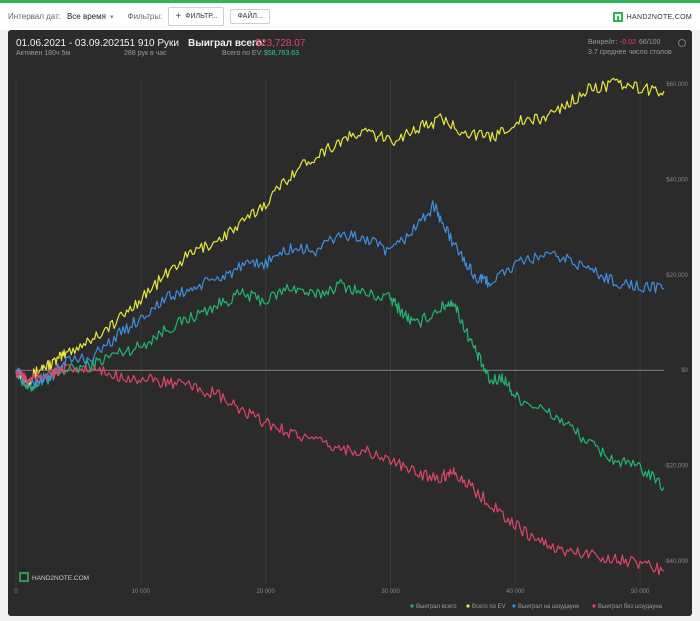 This screenshot has height=621, width=700. Describe the element at coordinates (265, 592) in the screenshot. I see `x-tick-label: 20 000` at that location.